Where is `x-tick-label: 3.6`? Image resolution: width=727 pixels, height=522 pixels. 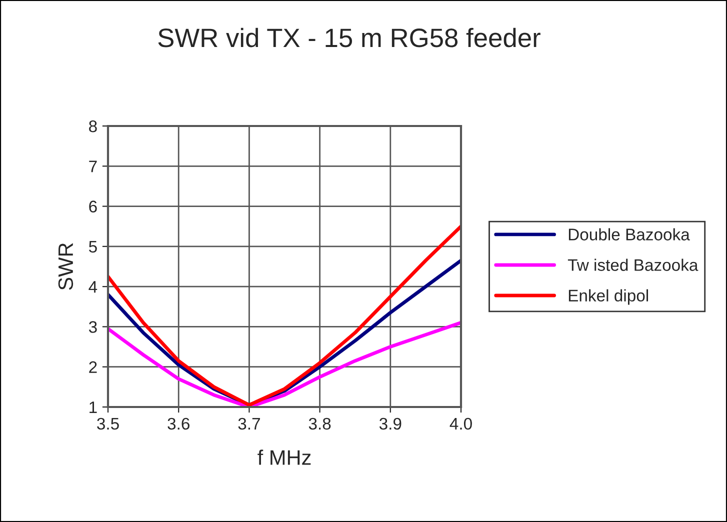 x-tick-label: 3.6 is located at coordinates (179, 424).